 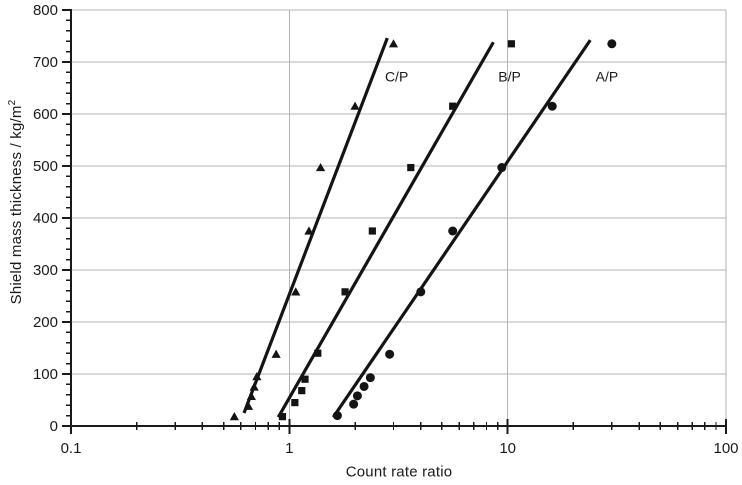 I want to click on y-tick-label: 0, so click(x=54, y=426).